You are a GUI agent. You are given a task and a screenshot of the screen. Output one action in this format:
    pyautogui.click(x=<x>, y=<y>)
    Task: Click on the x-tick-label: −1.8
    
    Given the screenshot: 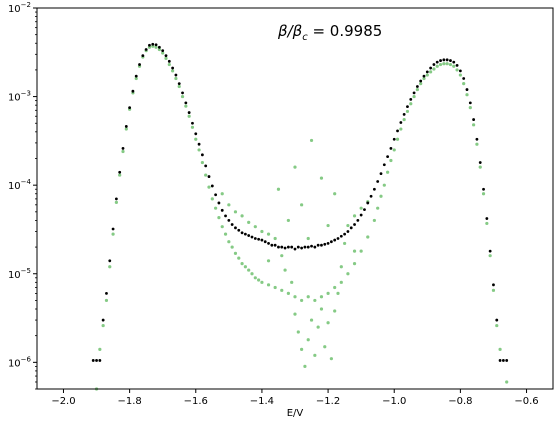 What is the action you would take?
    pyautogui.click(x=129, y=401)
    